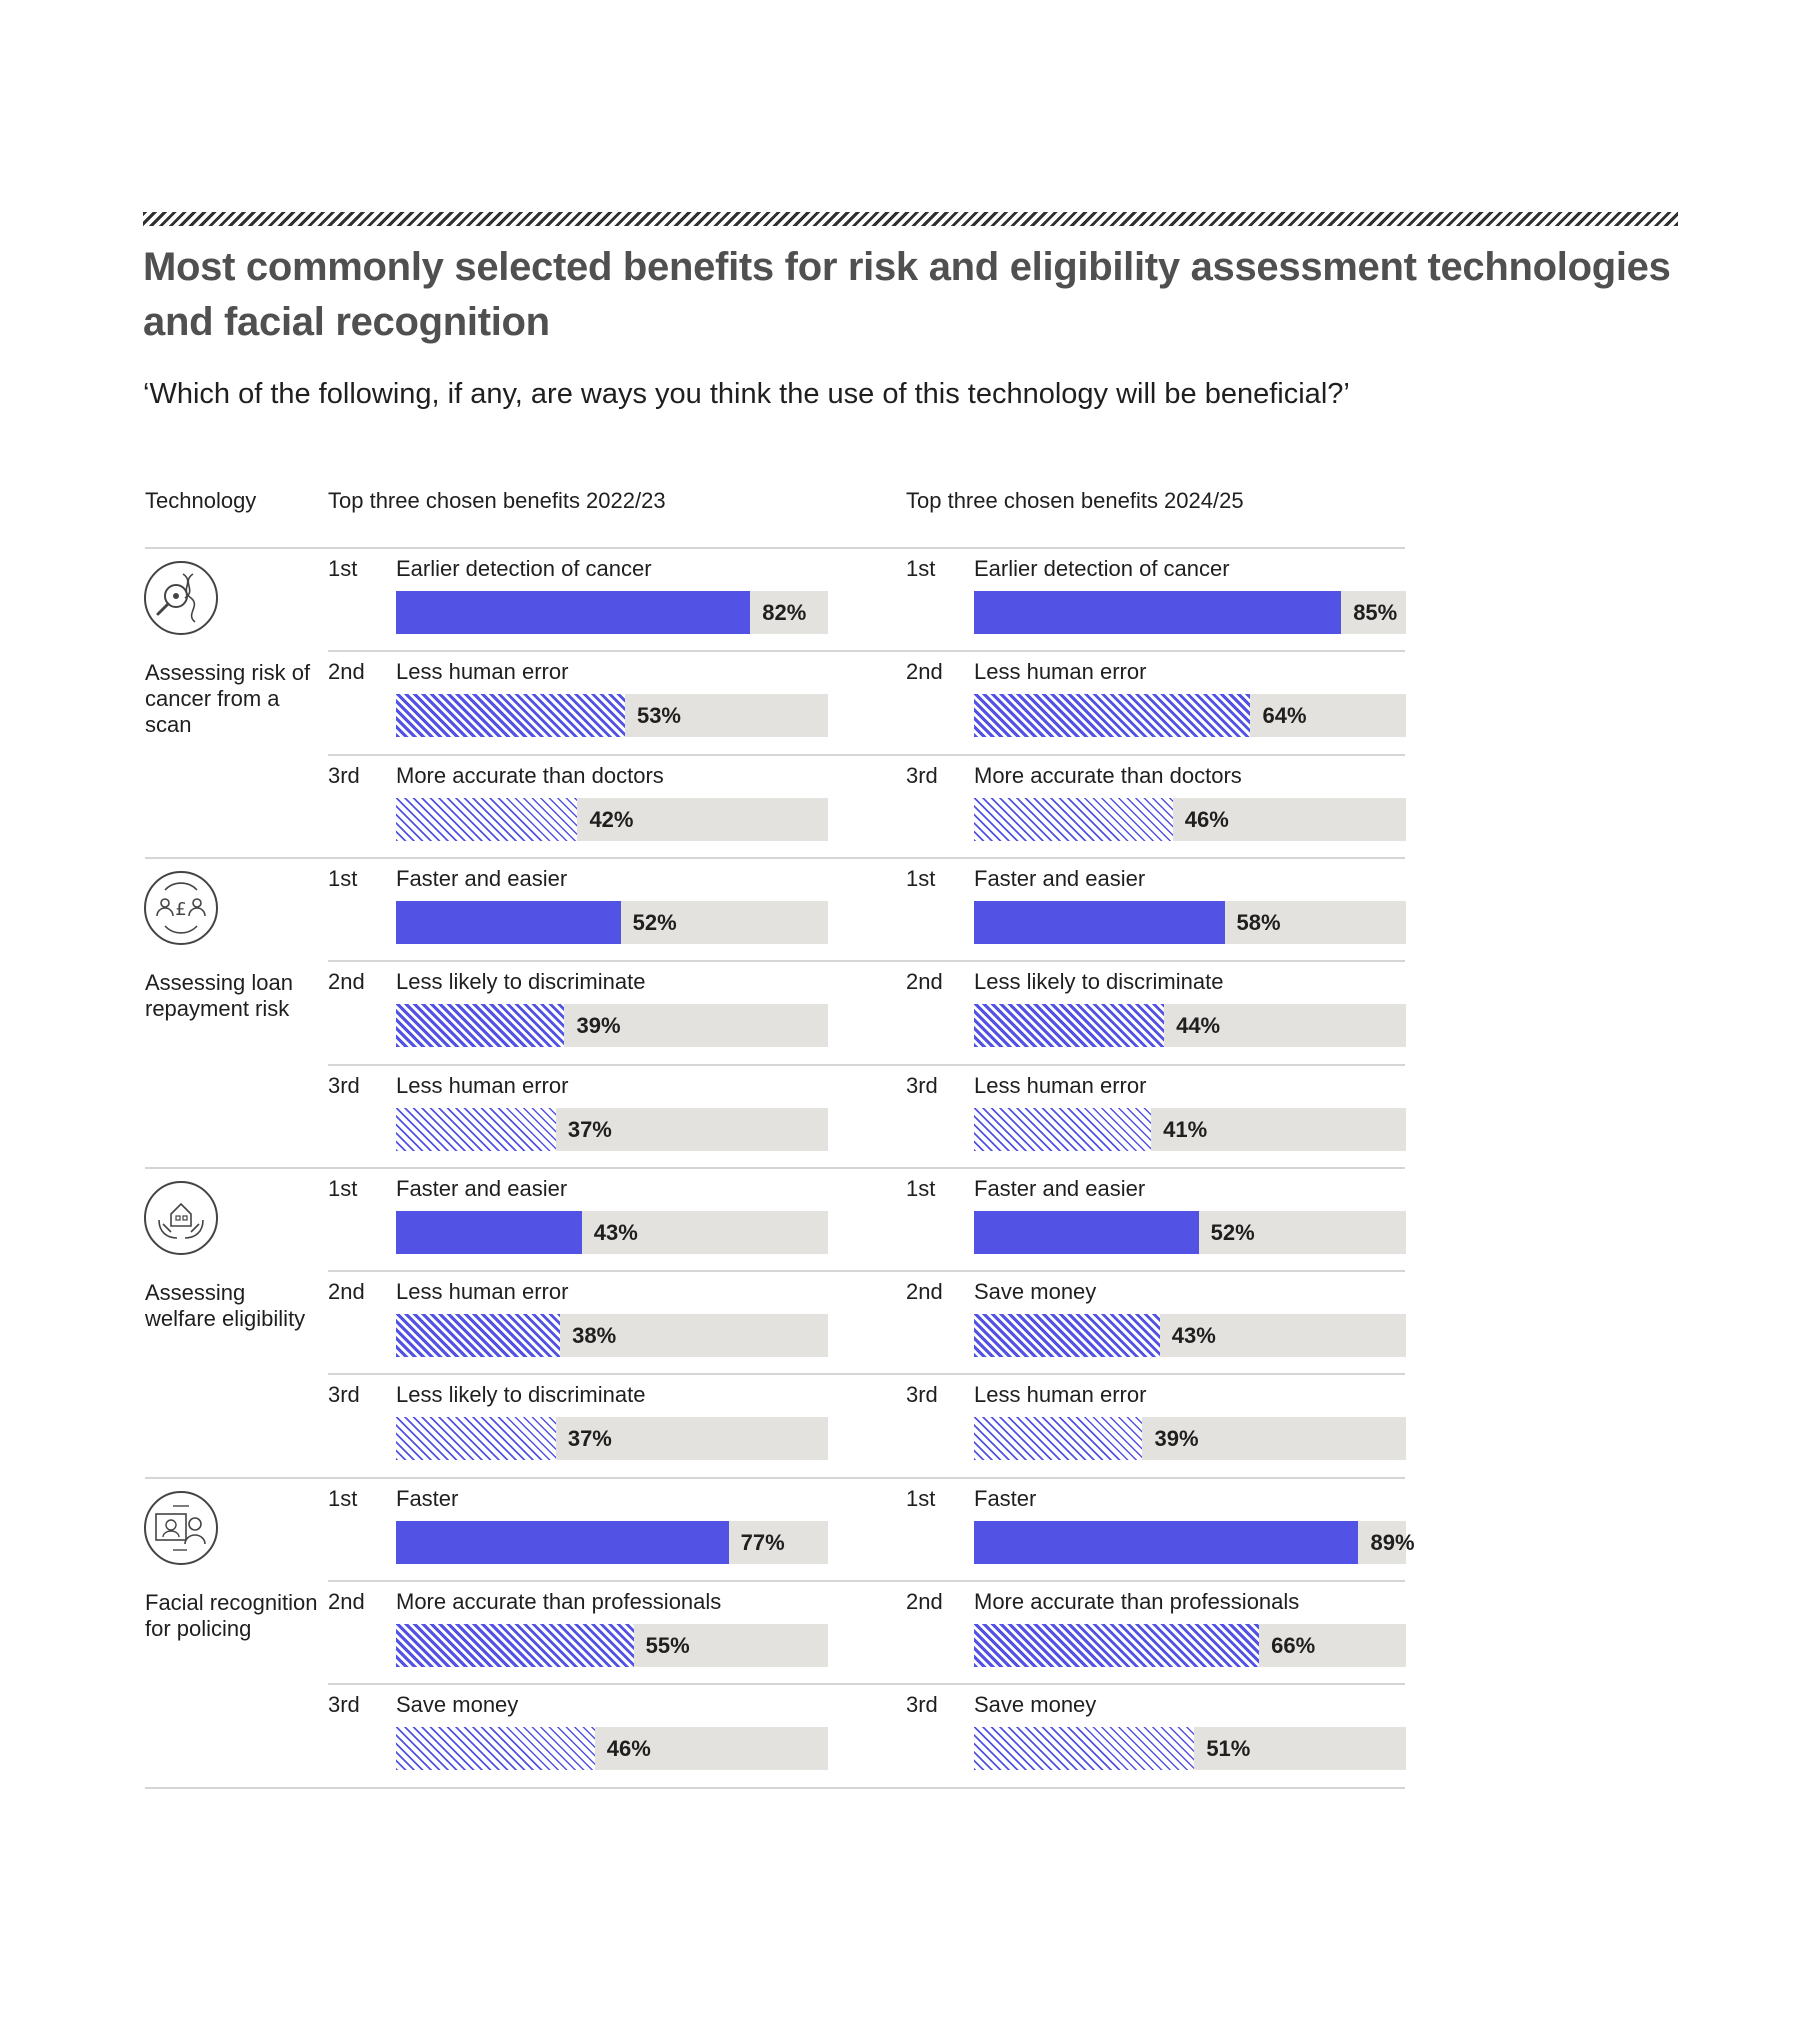 The height and width of the screenshot is (2018, 1810). What do you see at coordinates (1108, 775) in the screenshot?
I see `benefit-label: More accurate than doctors` at bounding box center [1108, 775].